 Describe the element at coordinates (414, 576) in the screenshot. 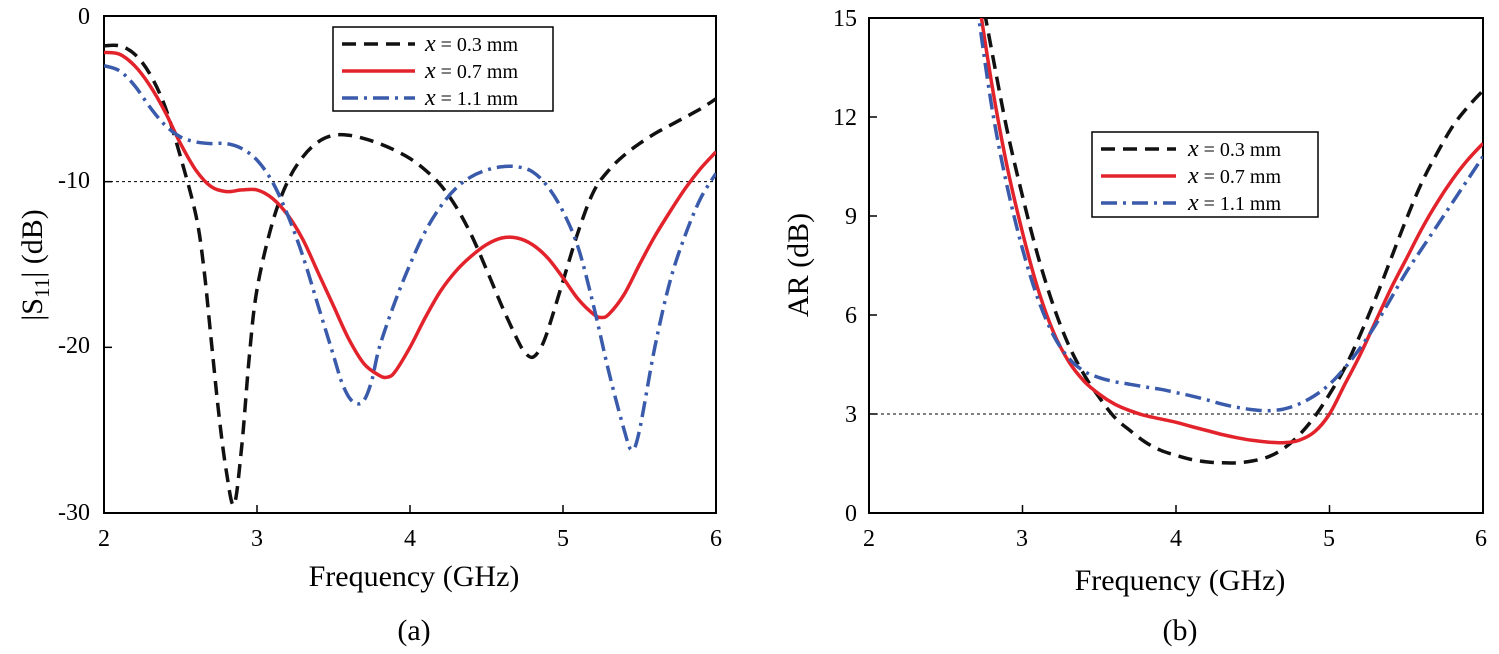

I see `panel-a-x-axis-label: Frequency (GHz)` at that location.